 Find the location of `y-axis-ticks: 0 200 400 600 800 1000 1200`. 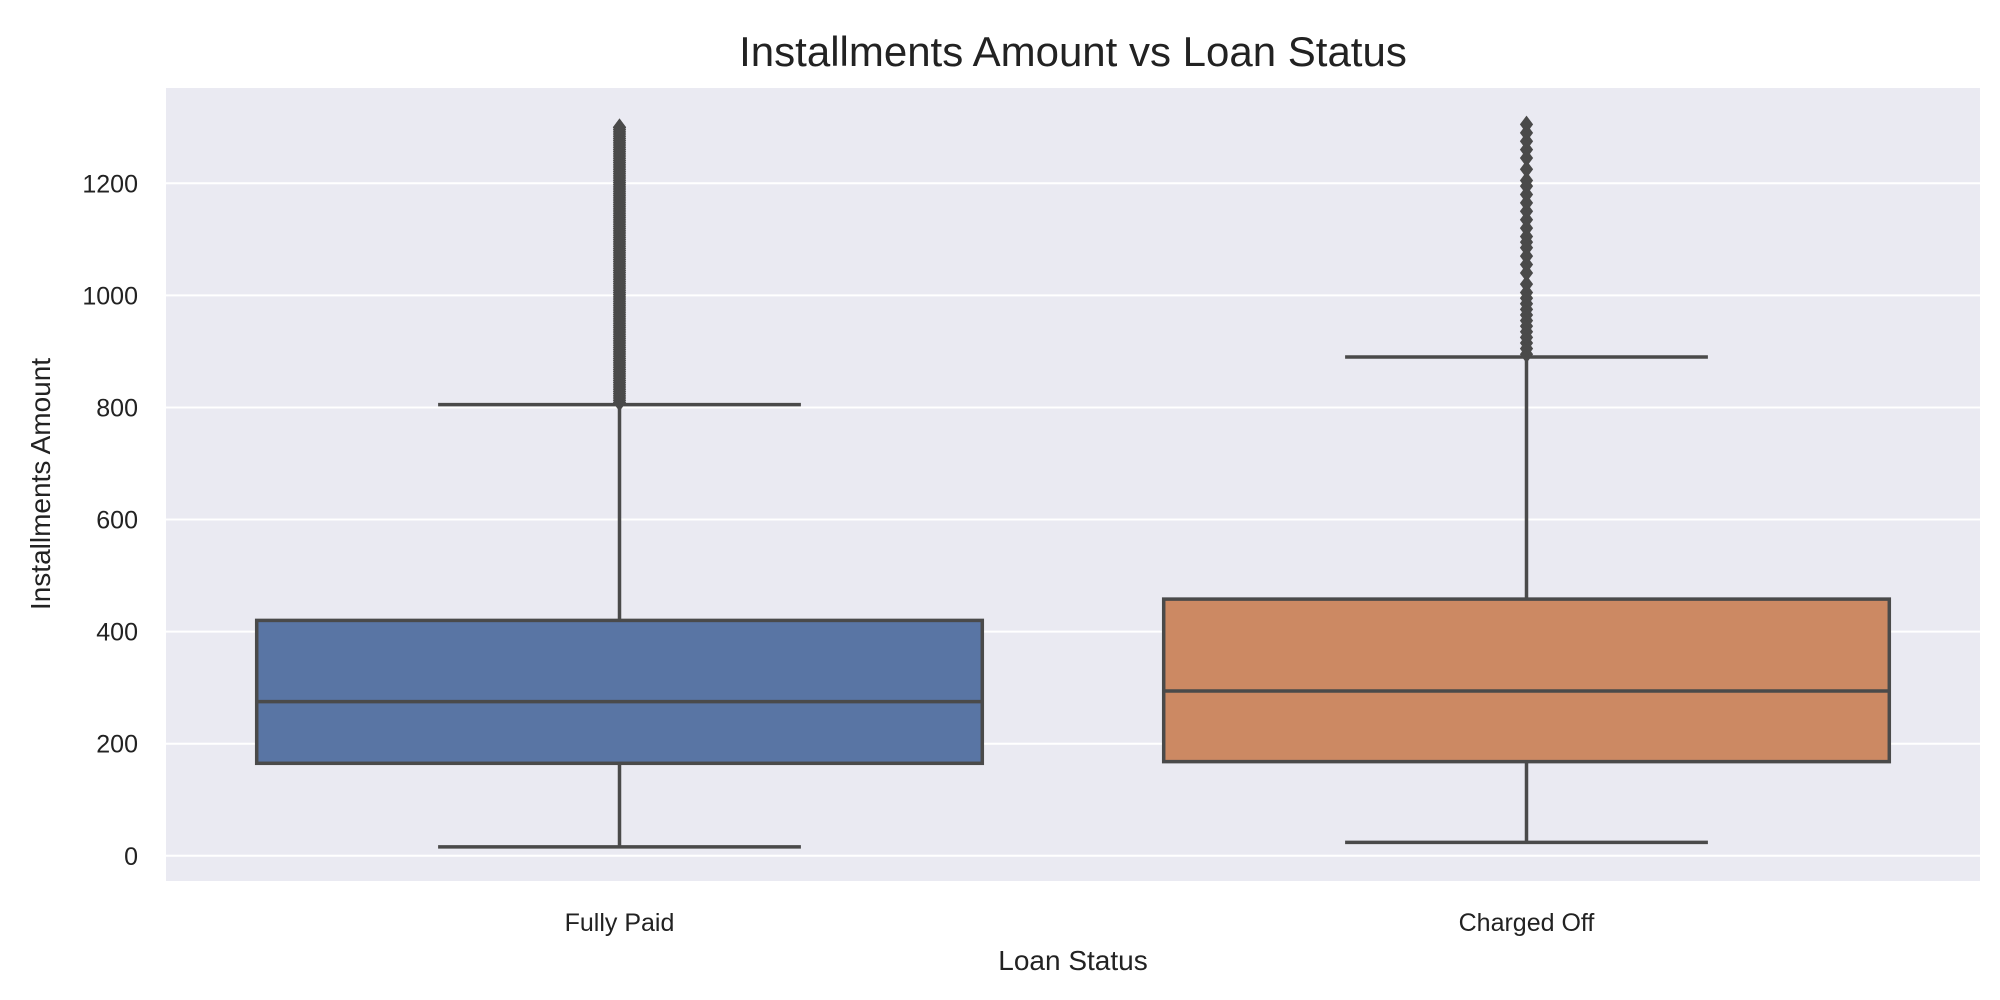

y-axis-ticks: 0 200 400 600 800 1000 1200 is located at coordinates (110, 520).